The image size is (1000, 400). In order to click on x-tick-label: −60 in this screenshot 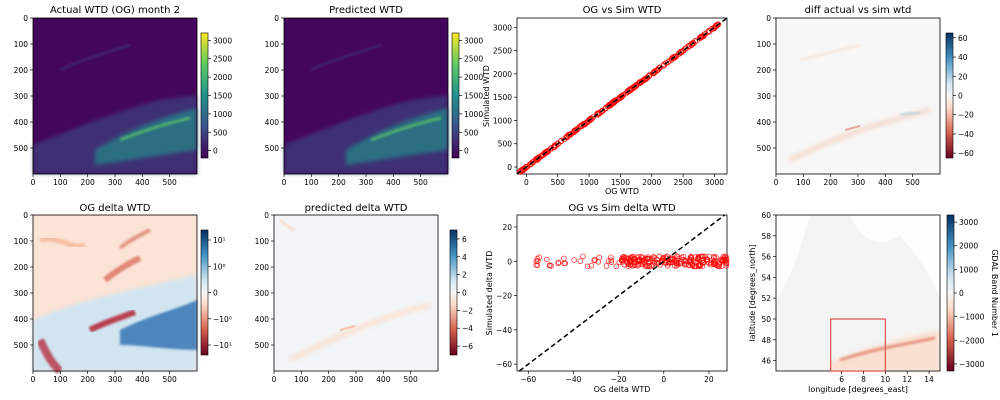, I will do `click(528, 379)`.